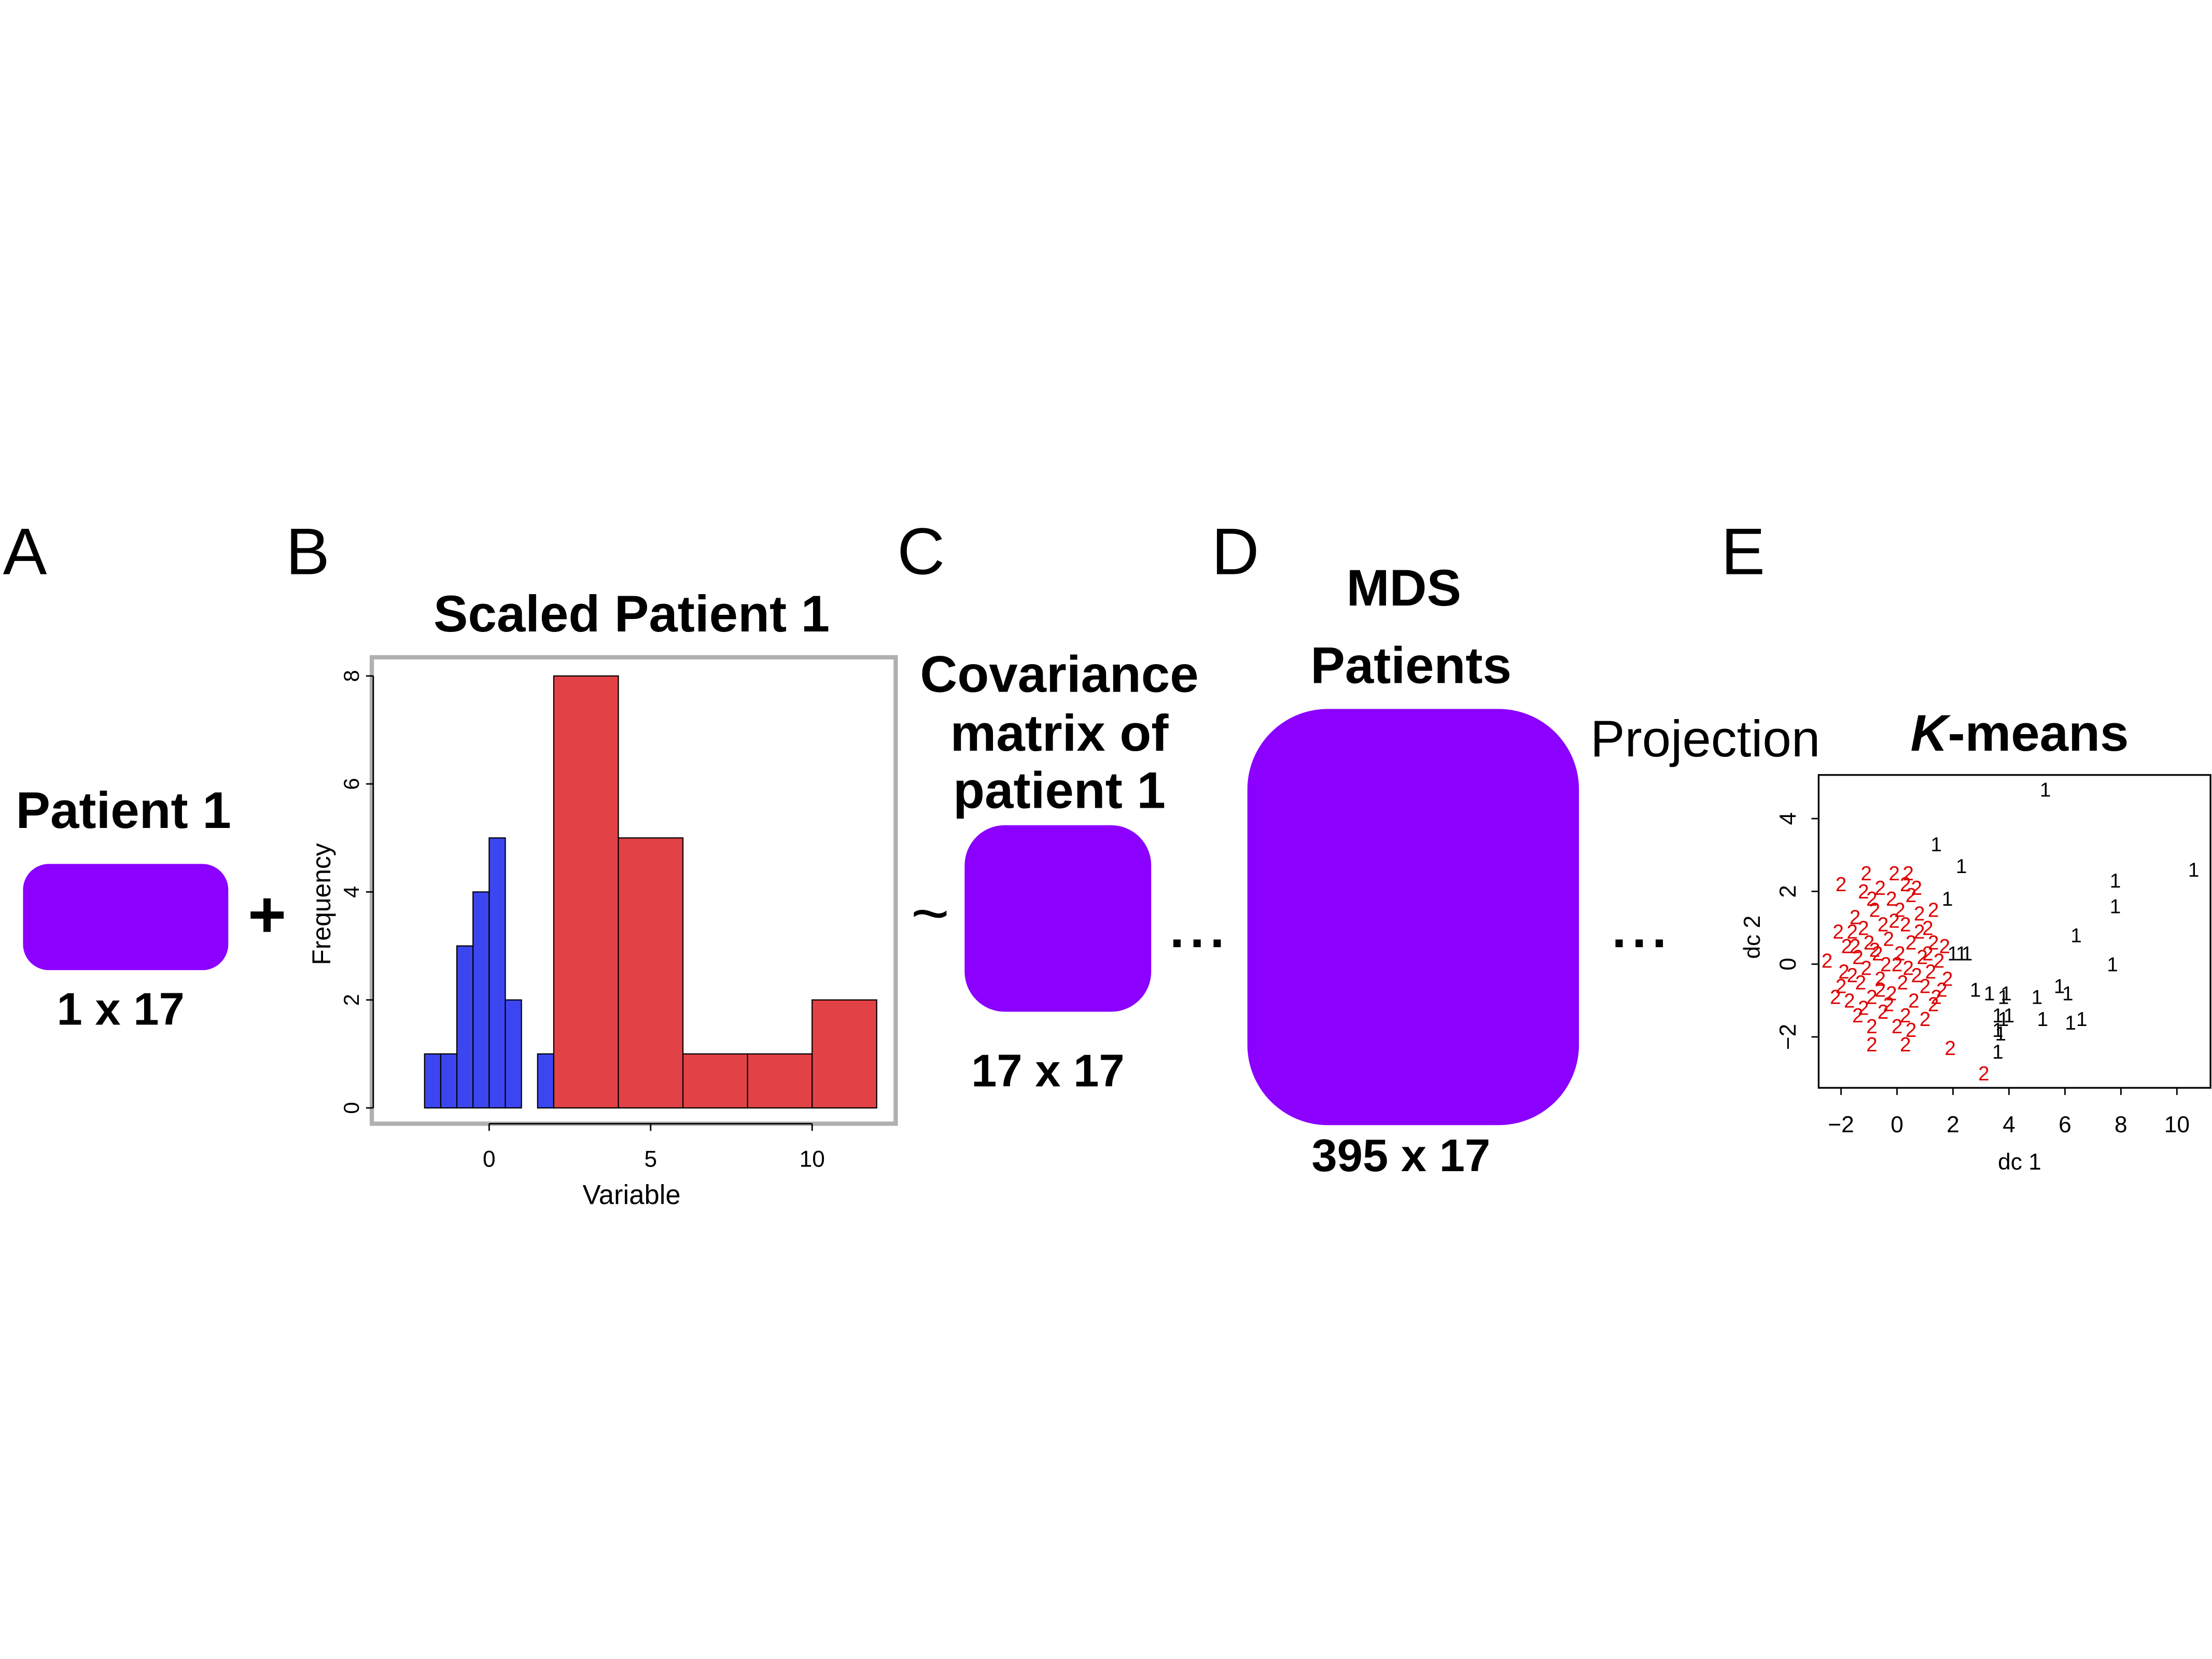  What do you see at coordinates (1410, 666) in the screenshot?
I see `mds-title-line-2: Patients` at bounding box center [1410, 666].